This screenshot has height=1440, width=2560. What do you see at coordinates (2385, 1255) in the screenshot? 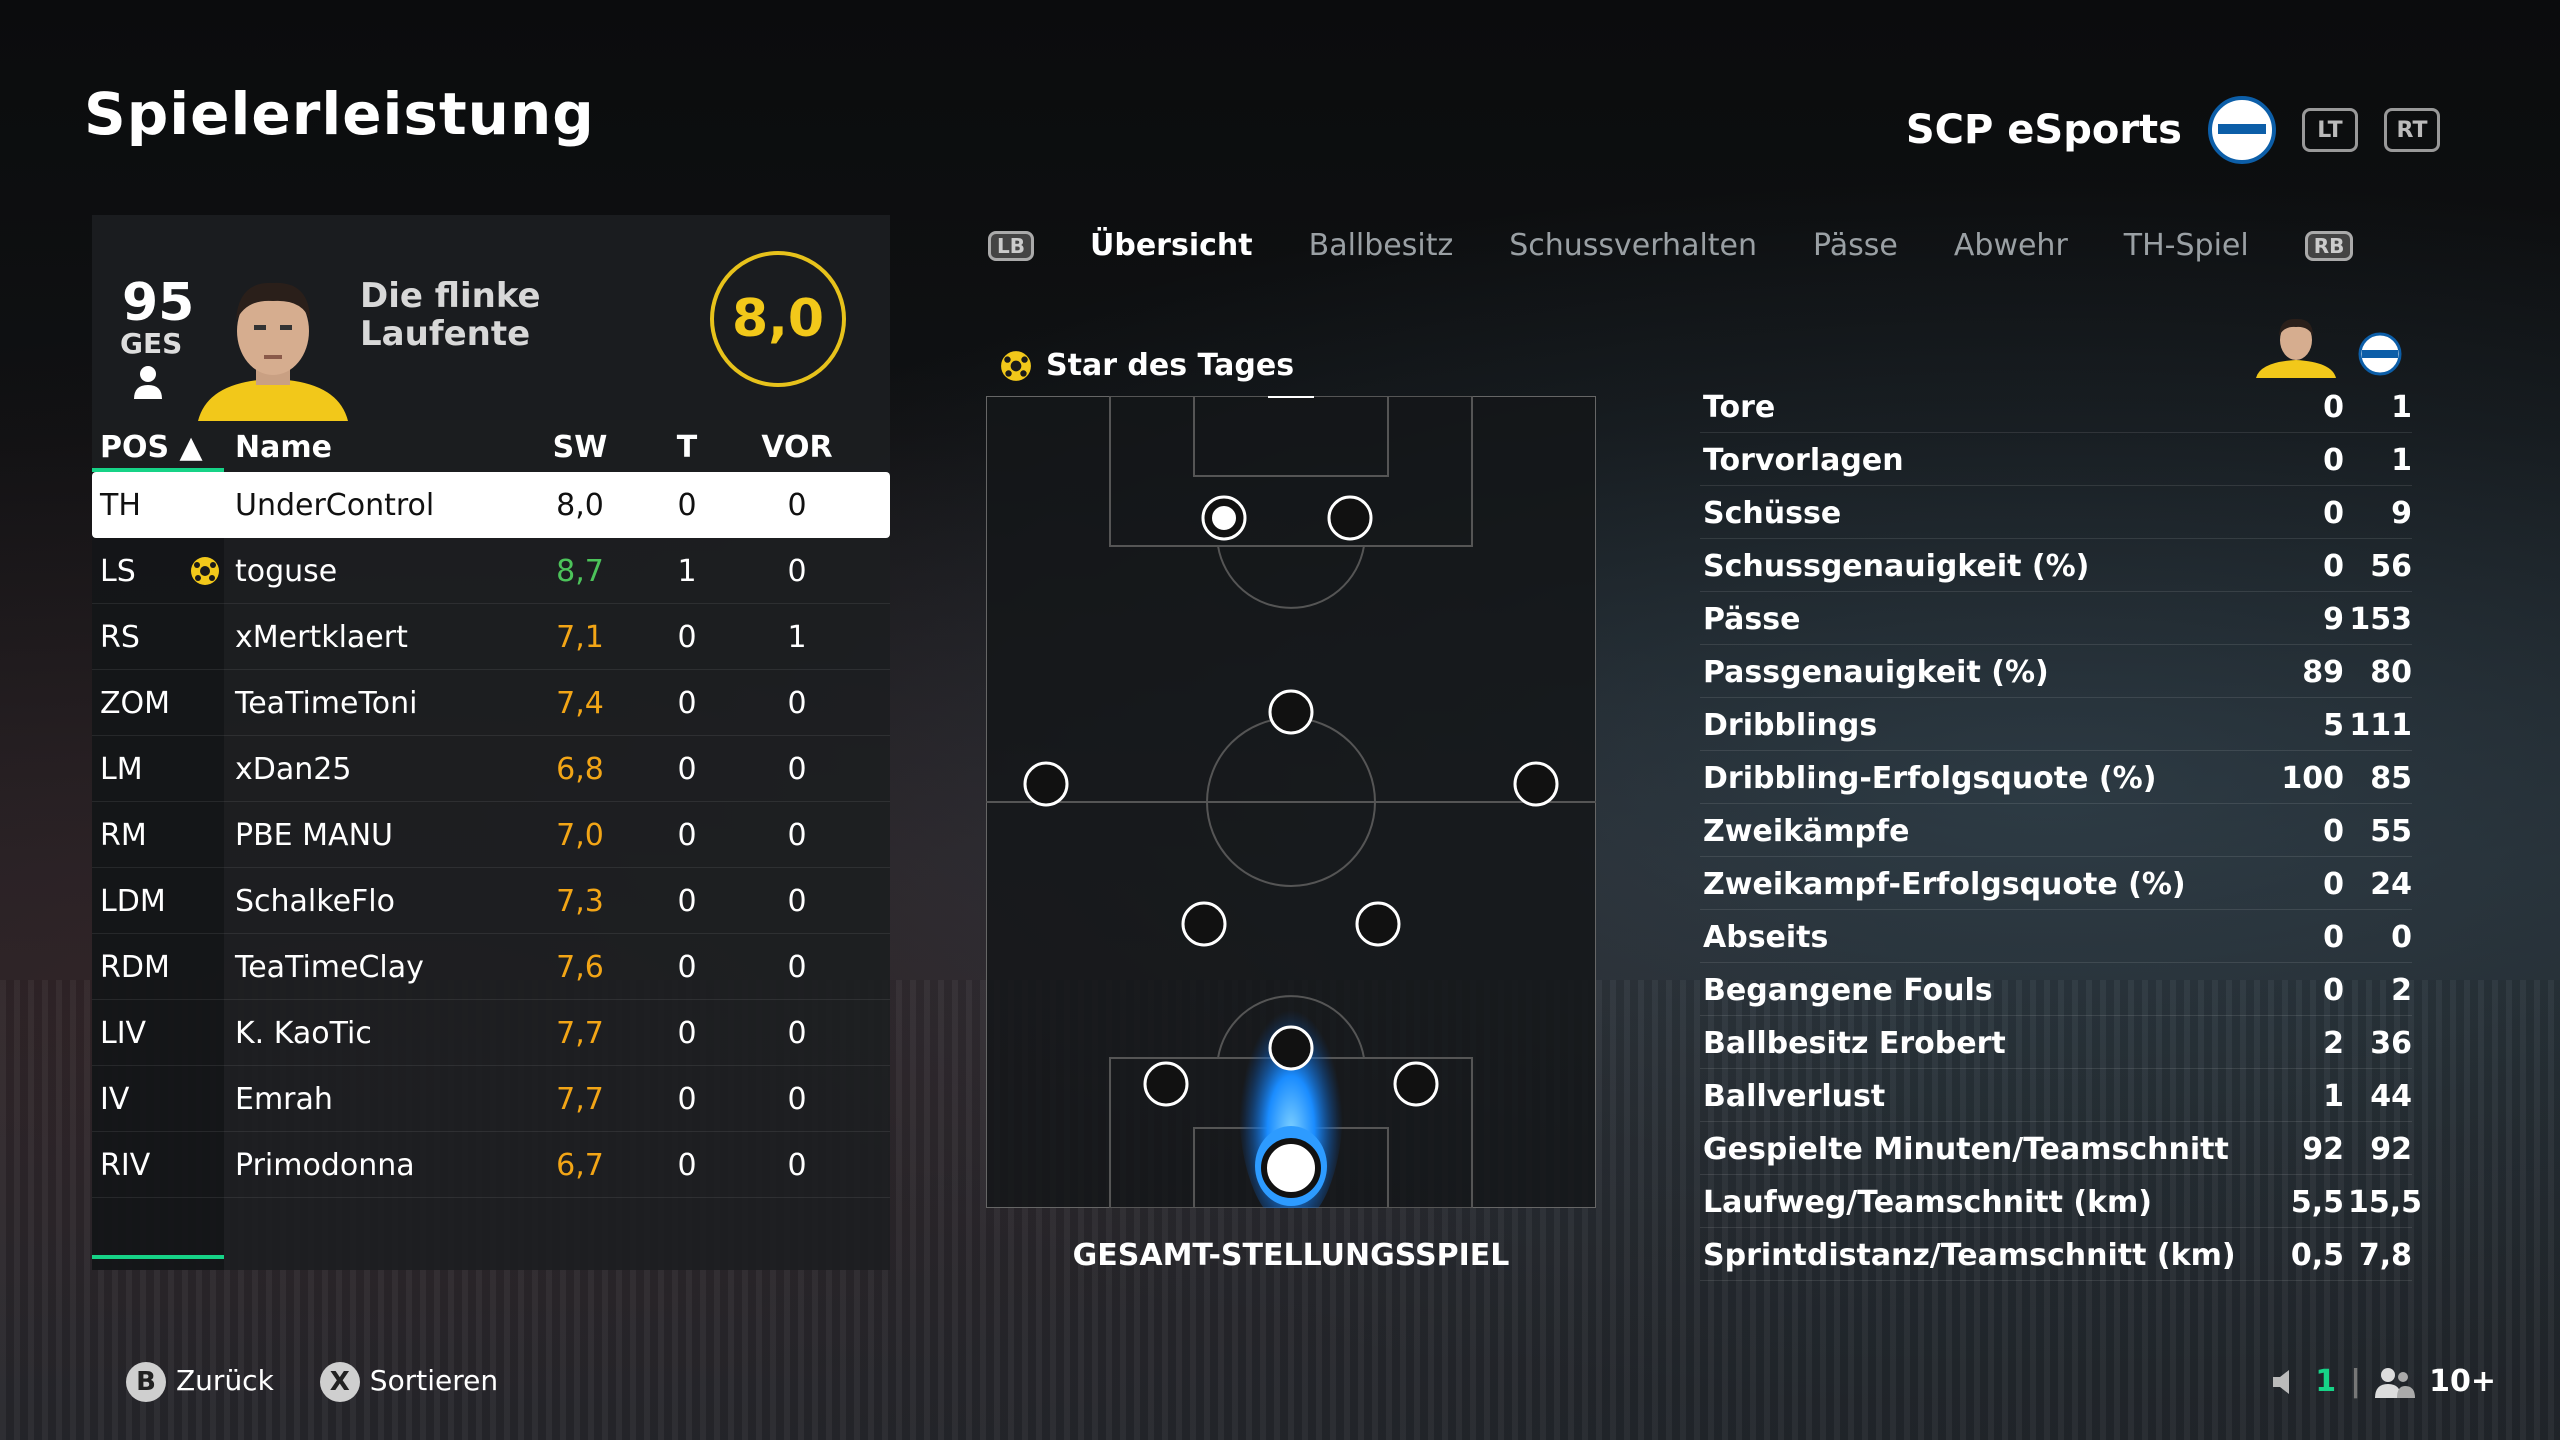
I see `stat-team-value: 7,8` at bounding box center [2385, 1255].